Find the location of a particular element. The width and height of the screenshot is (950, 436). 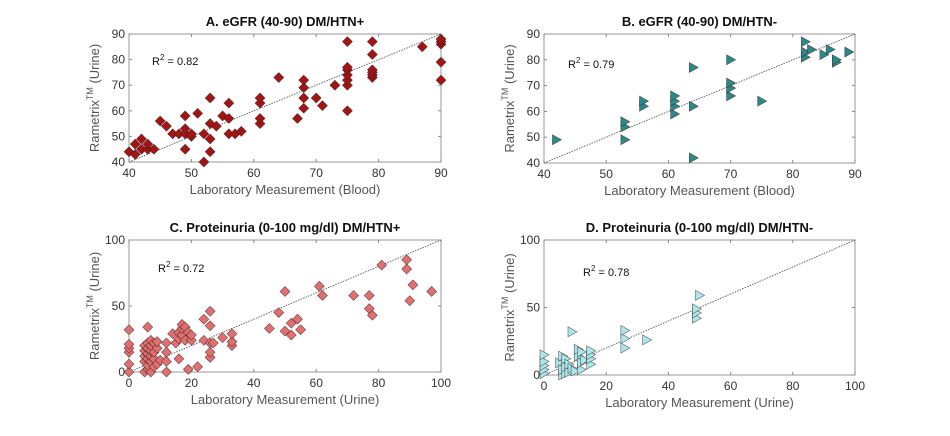

y-tick-label: 80 is located at coordinates (119, 60).